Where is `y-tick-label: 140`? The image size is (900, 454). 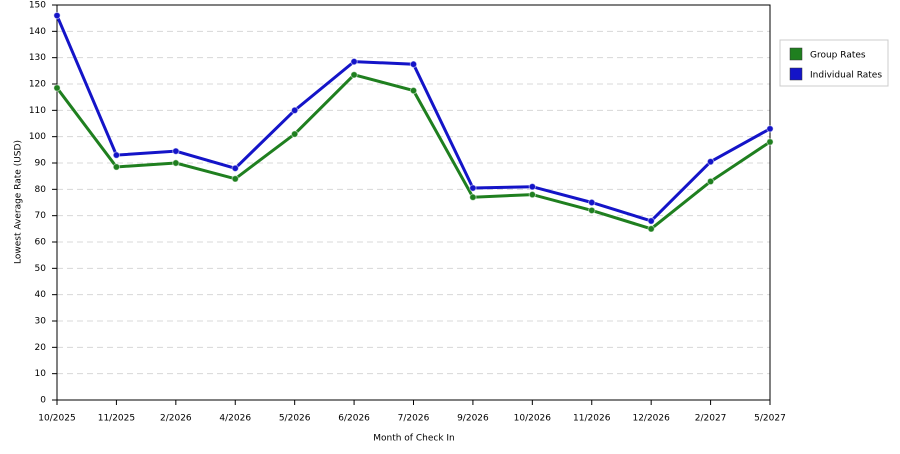 y-tick-label: 140 is located at coordinates (37, 32).